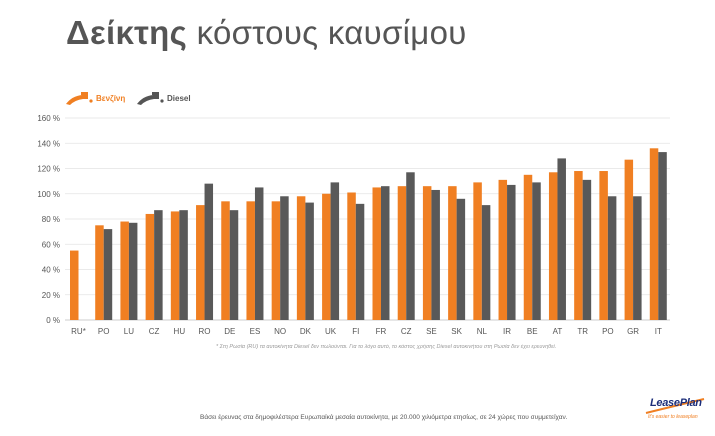 This screenshot has height=436, width=715. I want to click on legend-diesel: Diesel, so click(163, 98).